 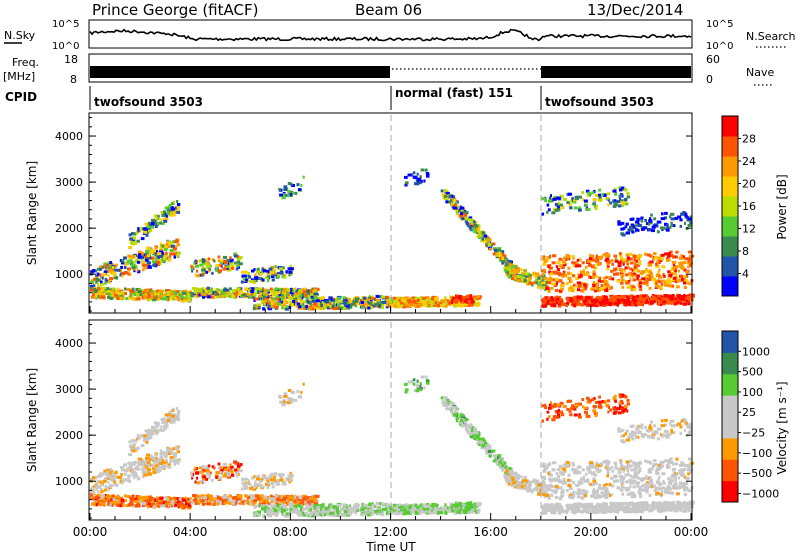 I want to click on power-point-2057, so click(x=517, y=279).